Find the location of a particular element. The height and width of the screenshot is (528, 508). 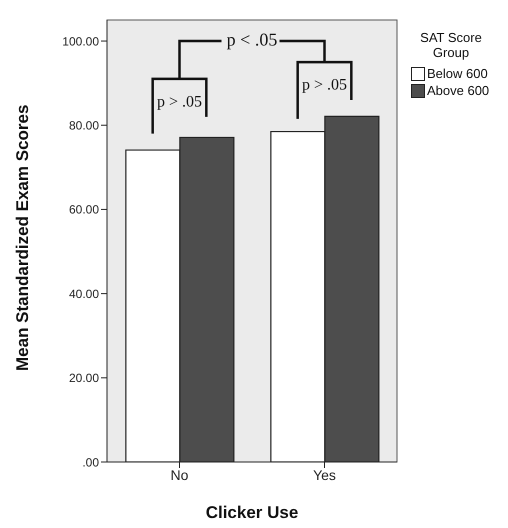

y-axis-title: Mean Standardized Exam Scores is located at coordinates (22, 237).